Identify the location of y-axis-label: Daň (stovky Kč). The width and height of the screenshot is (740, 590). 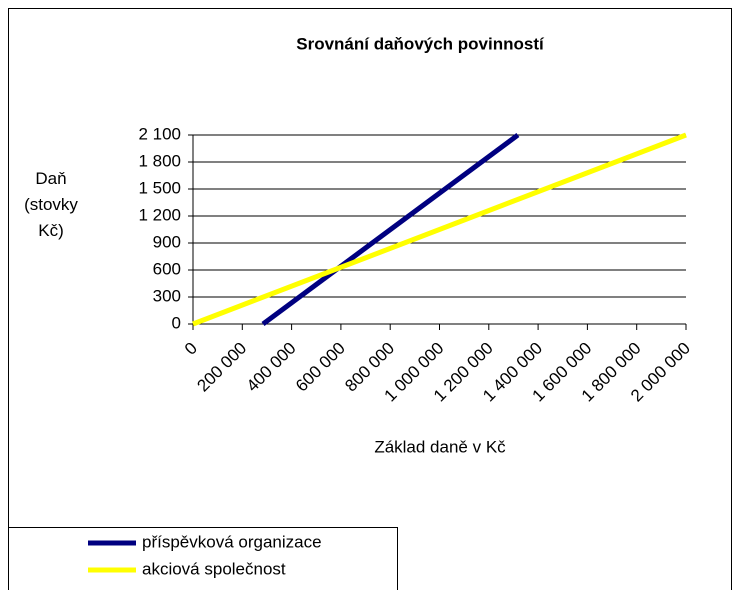
(51, 204).